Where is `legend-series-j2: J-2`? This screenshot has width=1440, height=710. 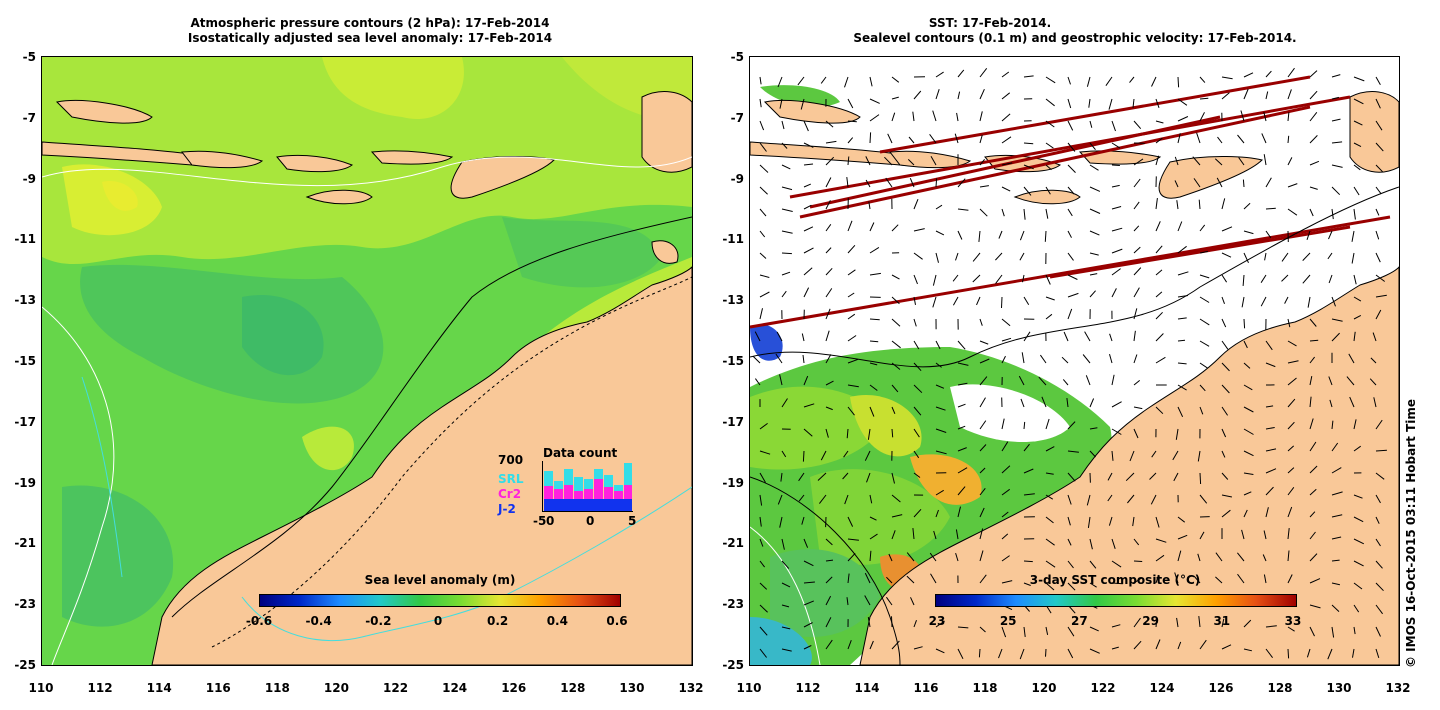 legend-series-j2: J-2 is located at coordinates (507, 509).